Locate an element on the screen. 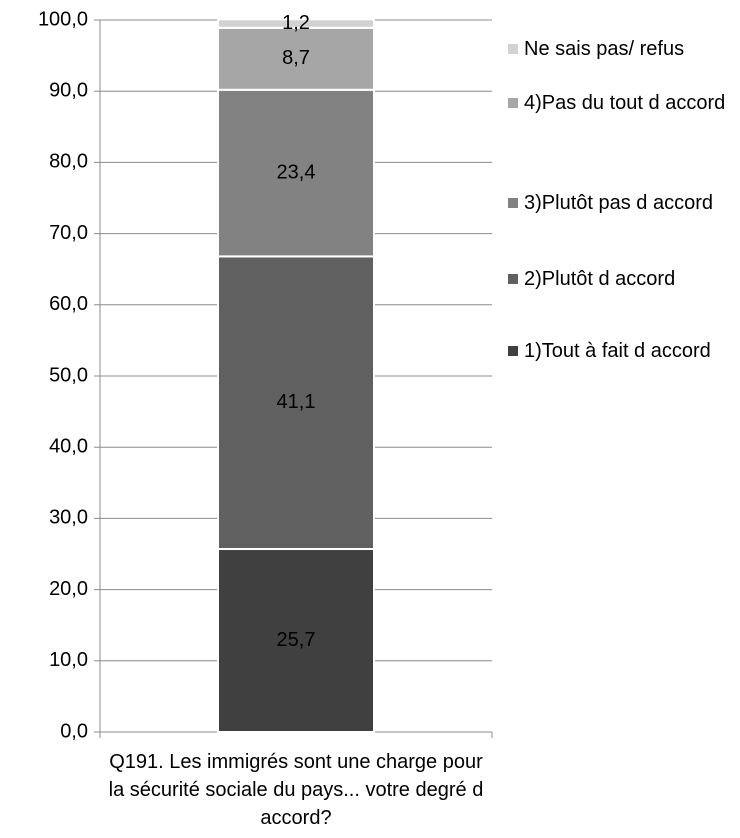 This screenshot has width=740, height=838. data-label: 41,1 is located at coordinates (296, 402).